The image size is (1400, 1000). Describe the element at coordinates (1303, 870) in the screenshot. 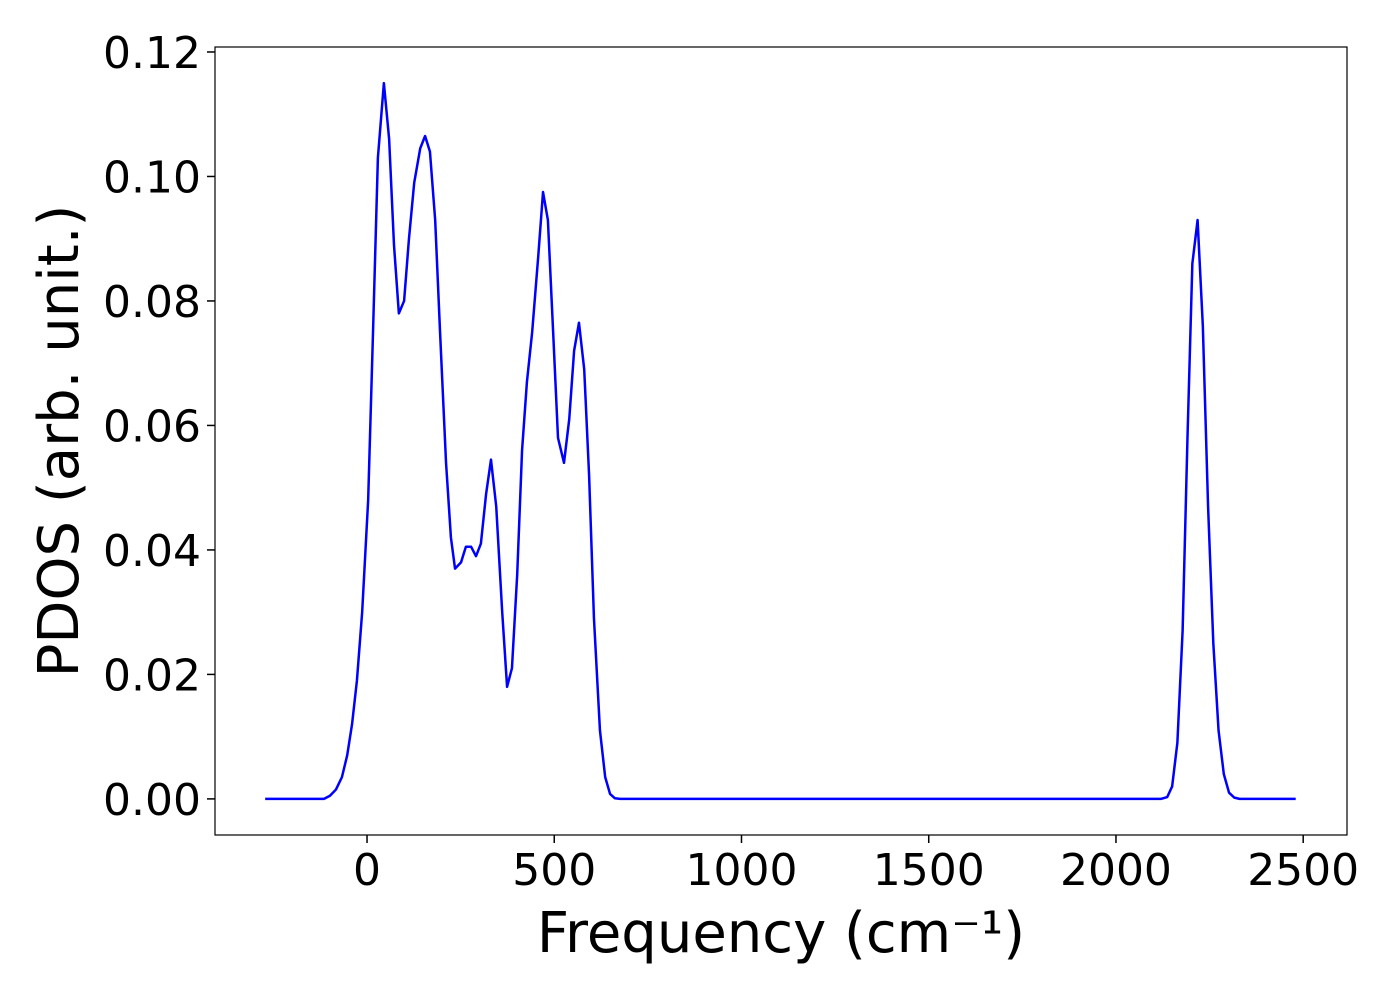

I see `x-tick-label: 2500` at that location.